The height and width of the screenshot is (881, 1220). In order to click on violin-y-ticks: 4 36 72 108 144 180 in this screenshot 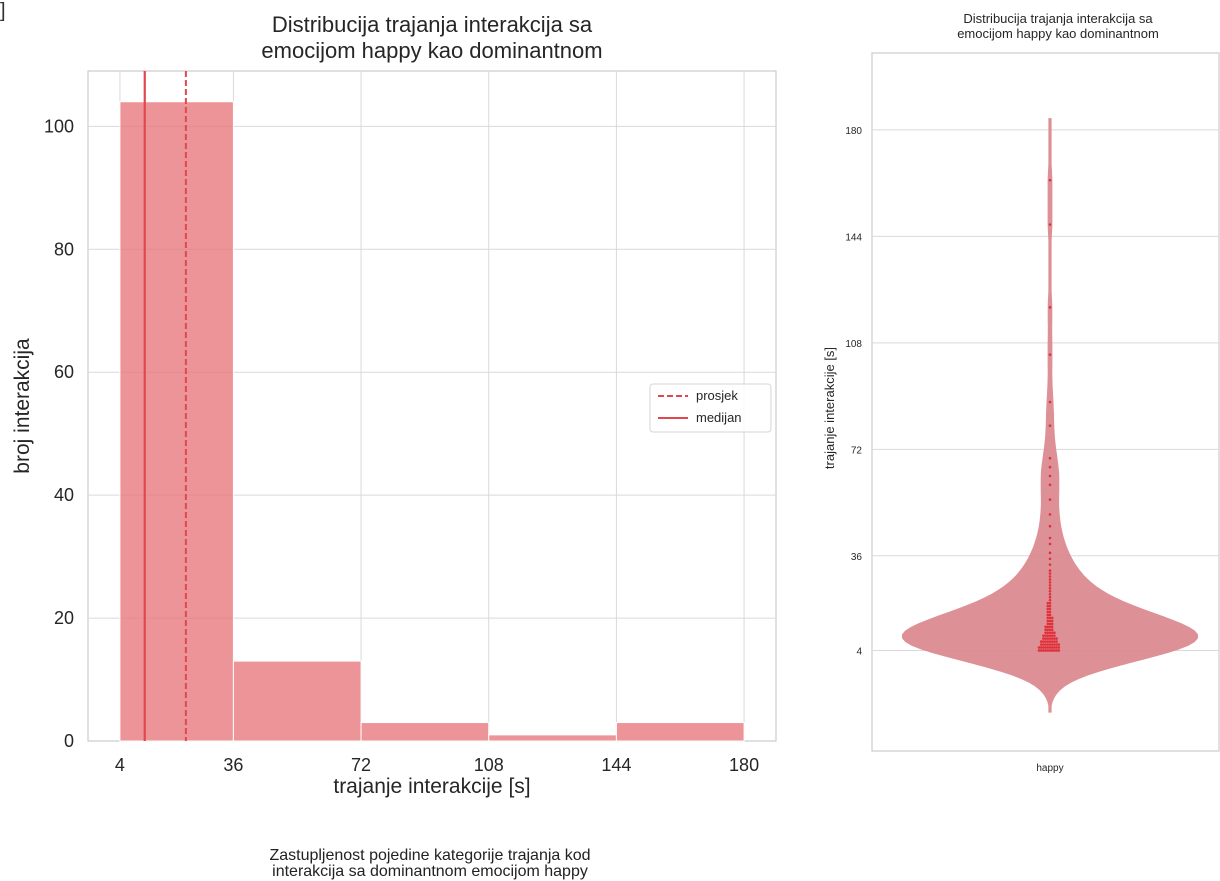, I will do `click(853, 392)`.